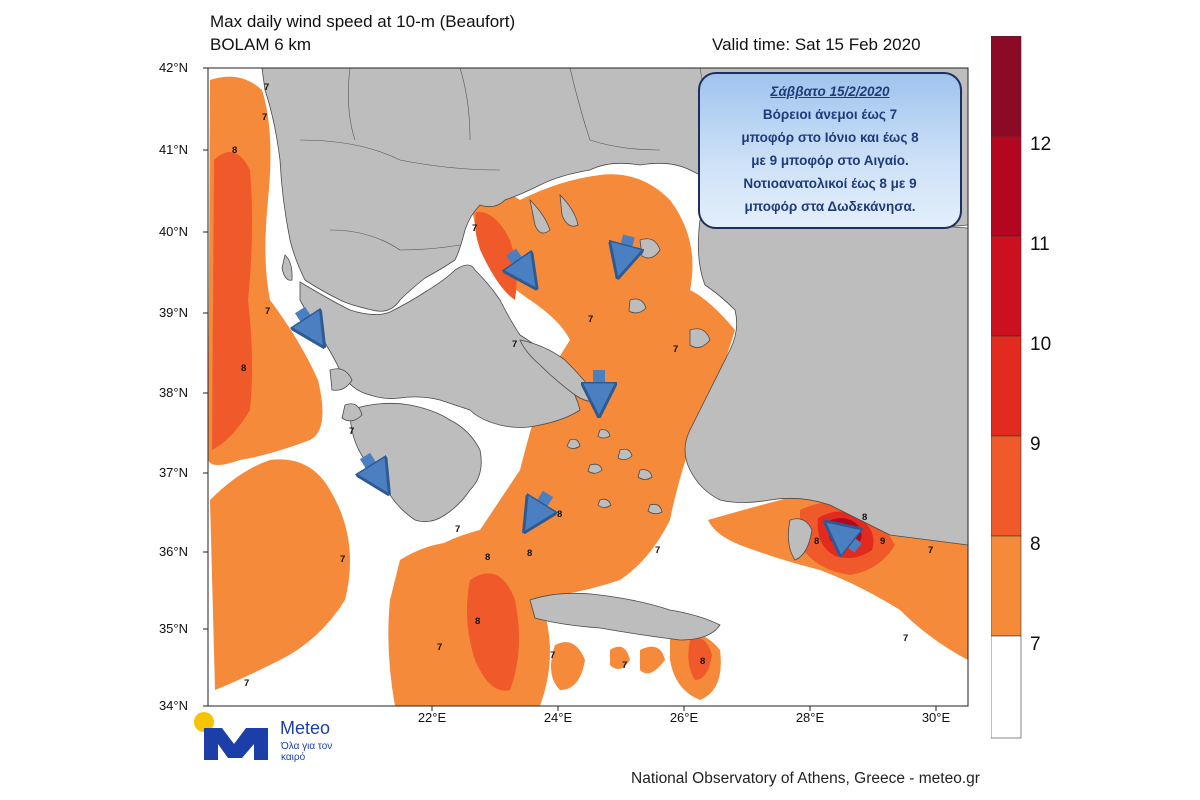 This screenshot has width=1200, height=800. I want to click on lon-label: 30°E, so click(936, 717).